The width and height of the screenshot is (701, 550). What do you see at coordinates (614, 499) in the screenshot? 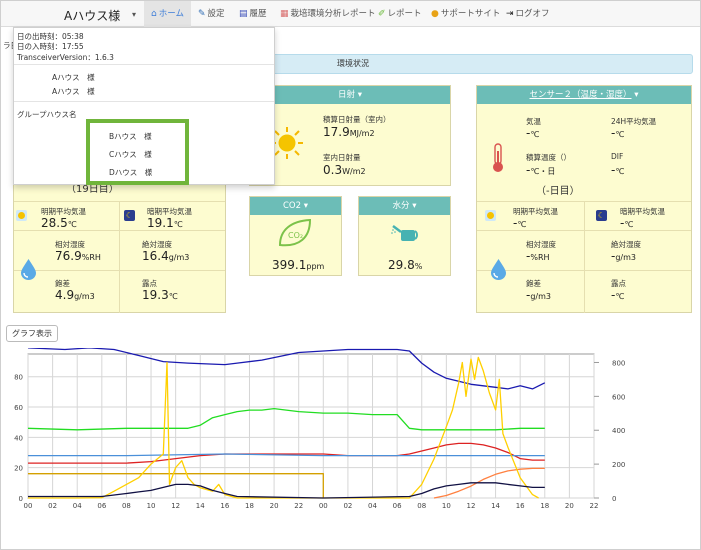
I see `y-right-tick-label: 0` at bounding box center [614, 499].